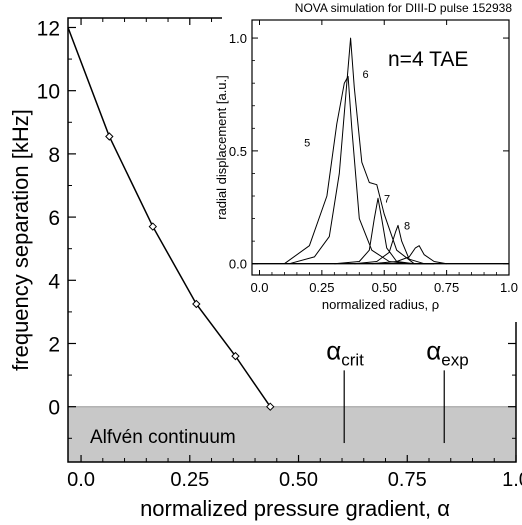  What do you see at coordinates (259, 287) in the screenshot?
I see `inset-x-tick-label: 0.0` at bounding box center [259, 287].